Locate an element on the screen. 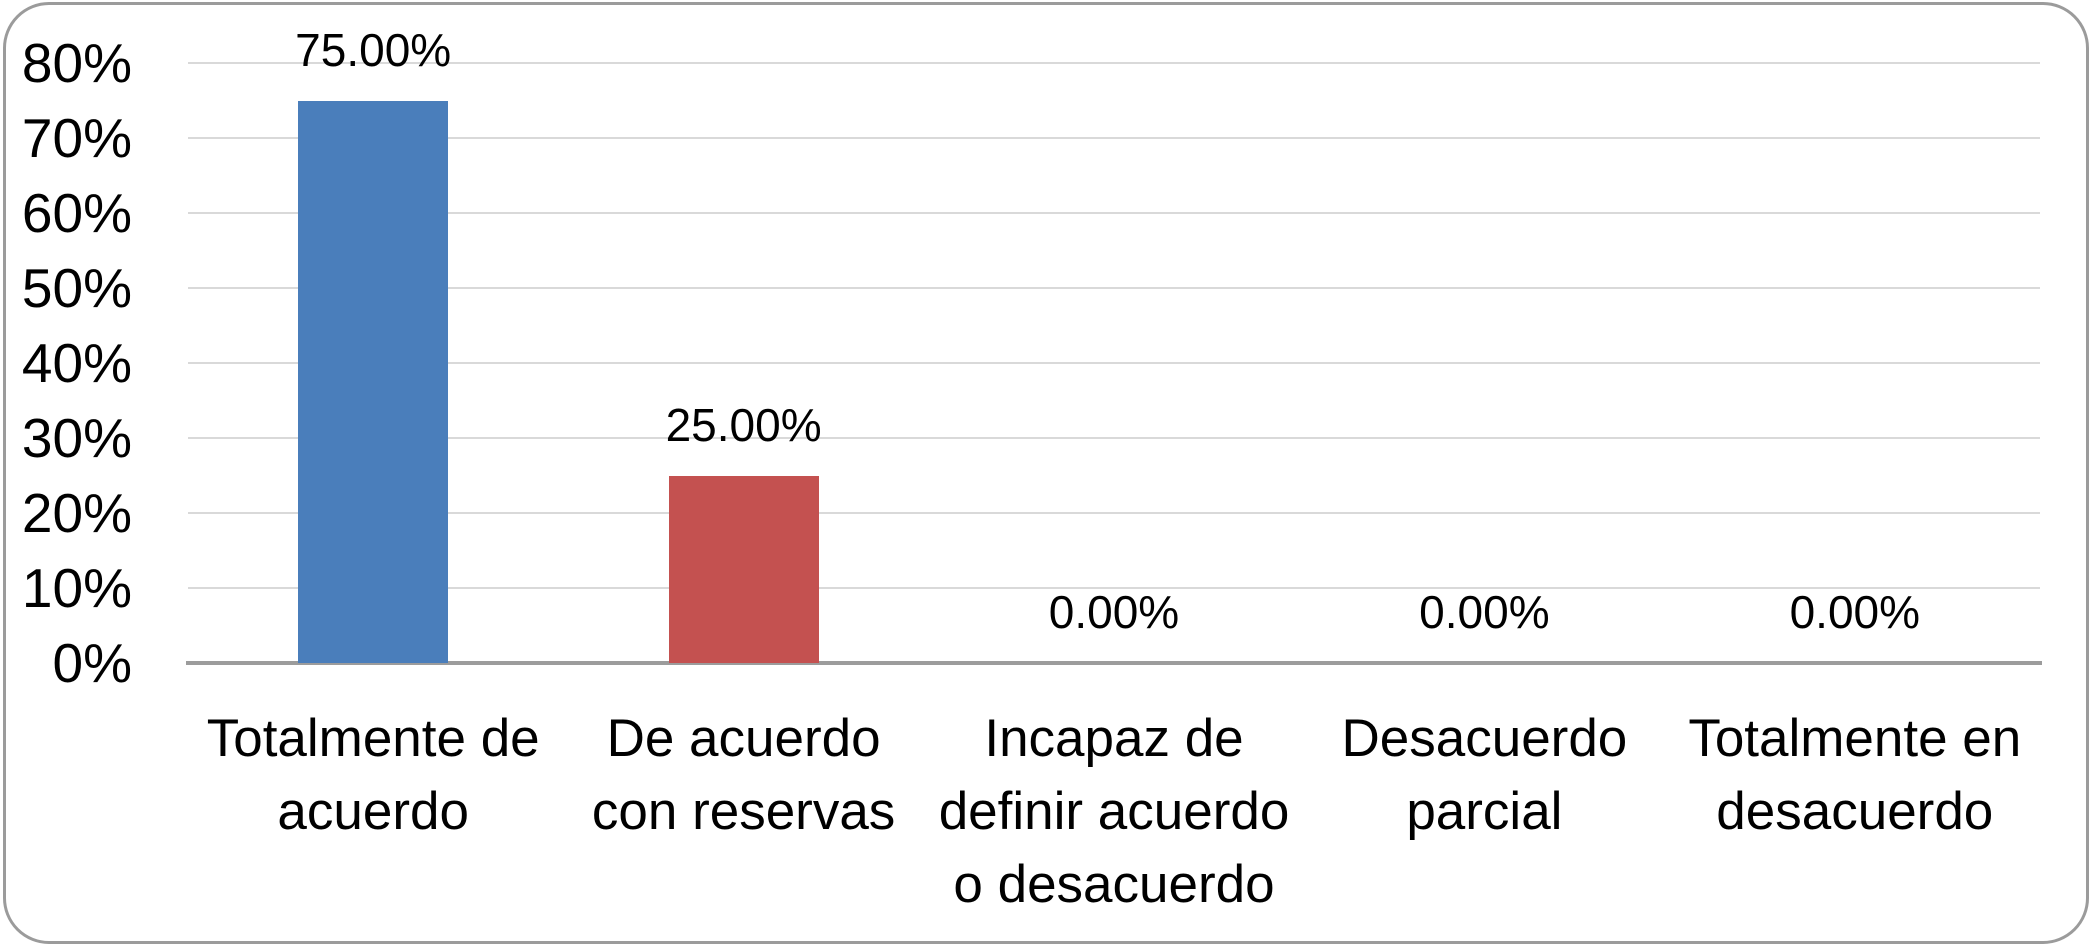 The width and height of the screenshot is (2096, 951). y-tick-label: 20% is located at coordinates (76, 513).